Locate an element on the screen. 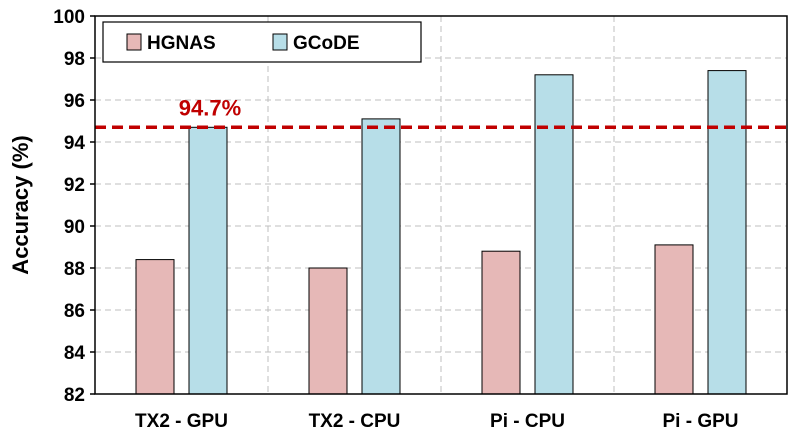  y-tick-label: 98 is located at coordinates (74, 59).